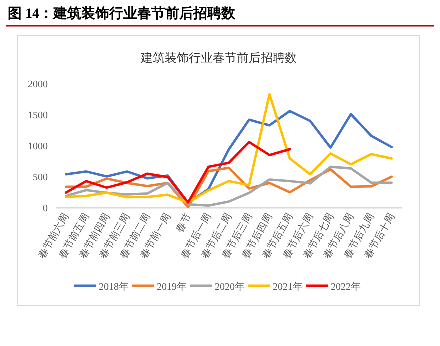  I want to click on y-tick-label: 1000, so click(38, 147).